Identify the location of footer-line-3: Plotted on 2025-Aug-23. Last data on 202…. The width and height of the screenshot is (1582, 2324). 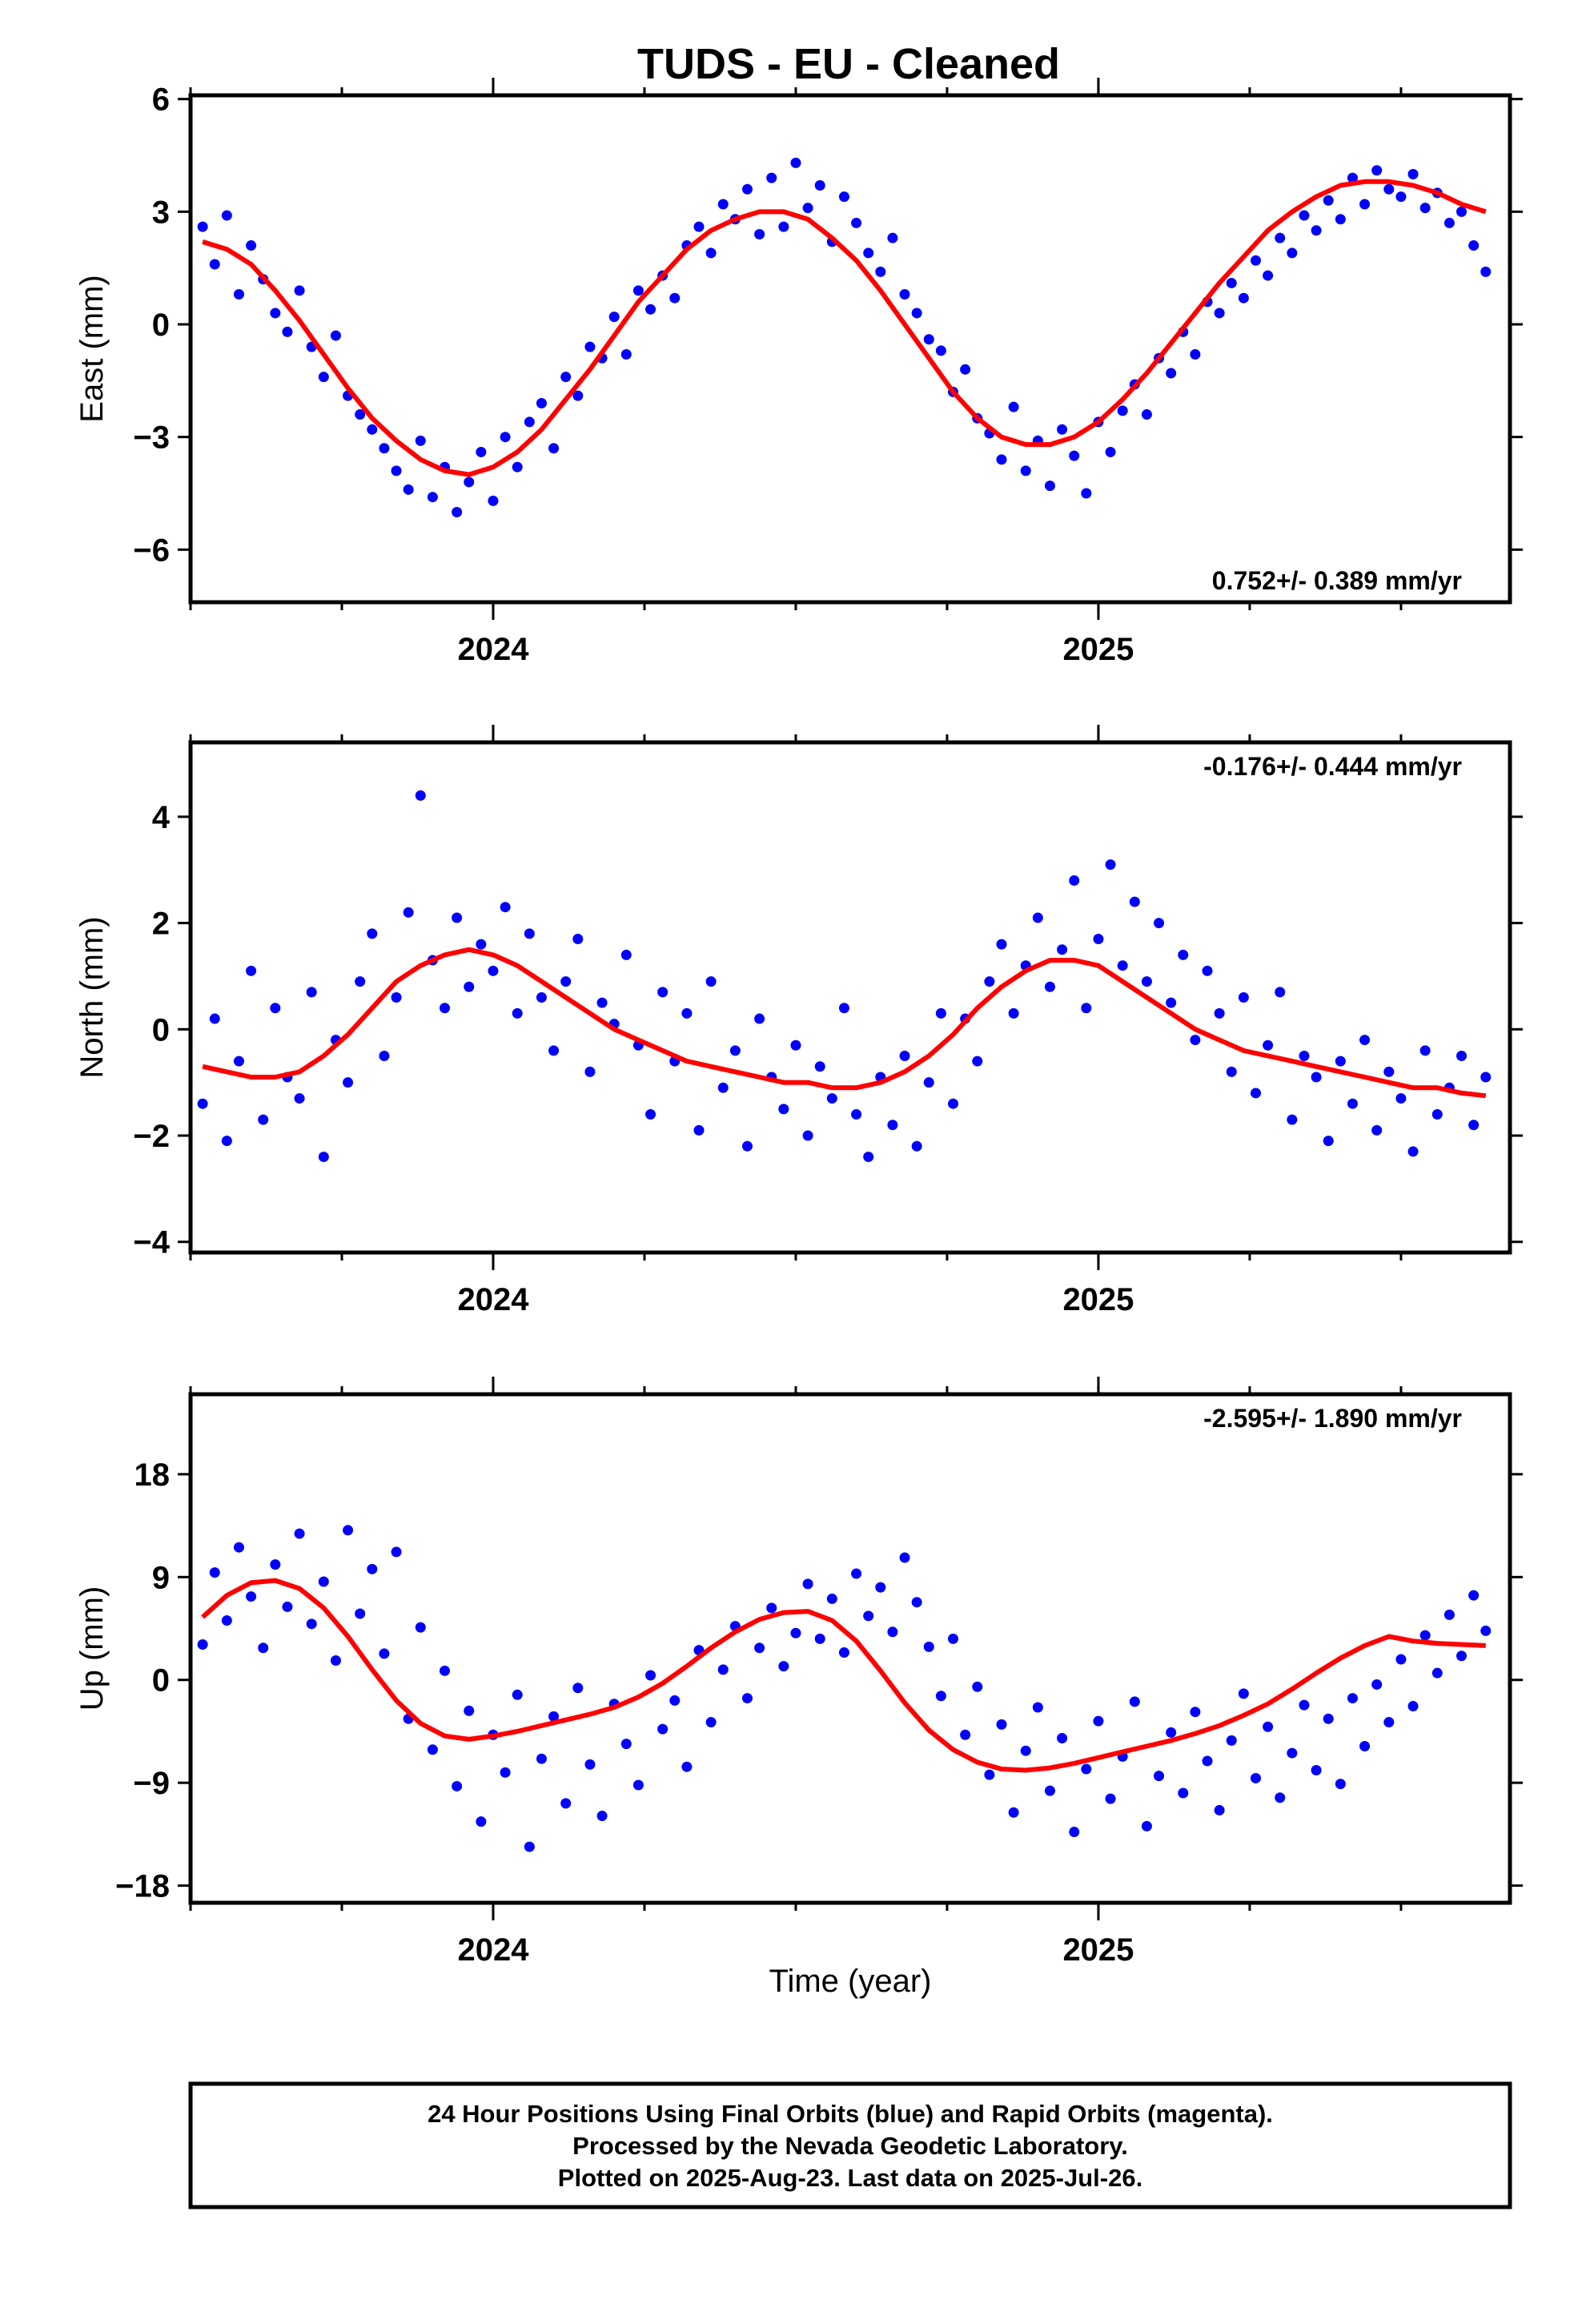
(850, 2178).